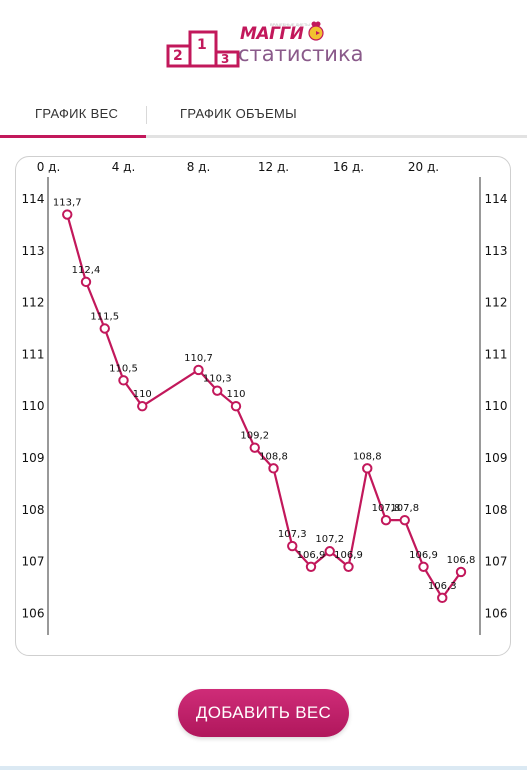 The width and height of the screenshot is (527, 770). What do you see at coordinates (67, 203) in the screenshot?
I see `data-label: 113,7` at bounding box center [67, 203].